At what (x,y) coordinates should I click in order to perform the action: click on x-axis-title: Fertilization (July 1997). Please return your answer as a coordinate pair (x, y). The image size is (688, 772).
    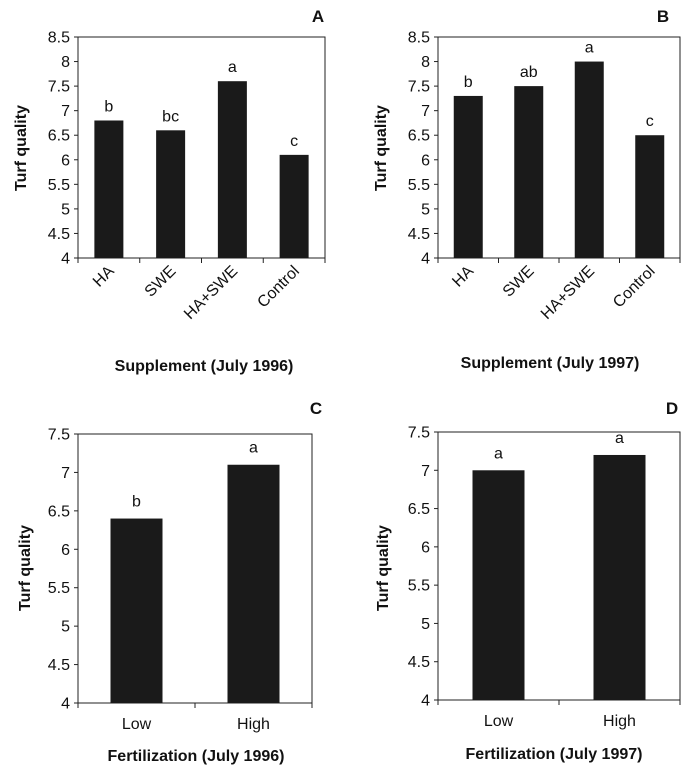
    Looking at the image, I should click on (554, 754).